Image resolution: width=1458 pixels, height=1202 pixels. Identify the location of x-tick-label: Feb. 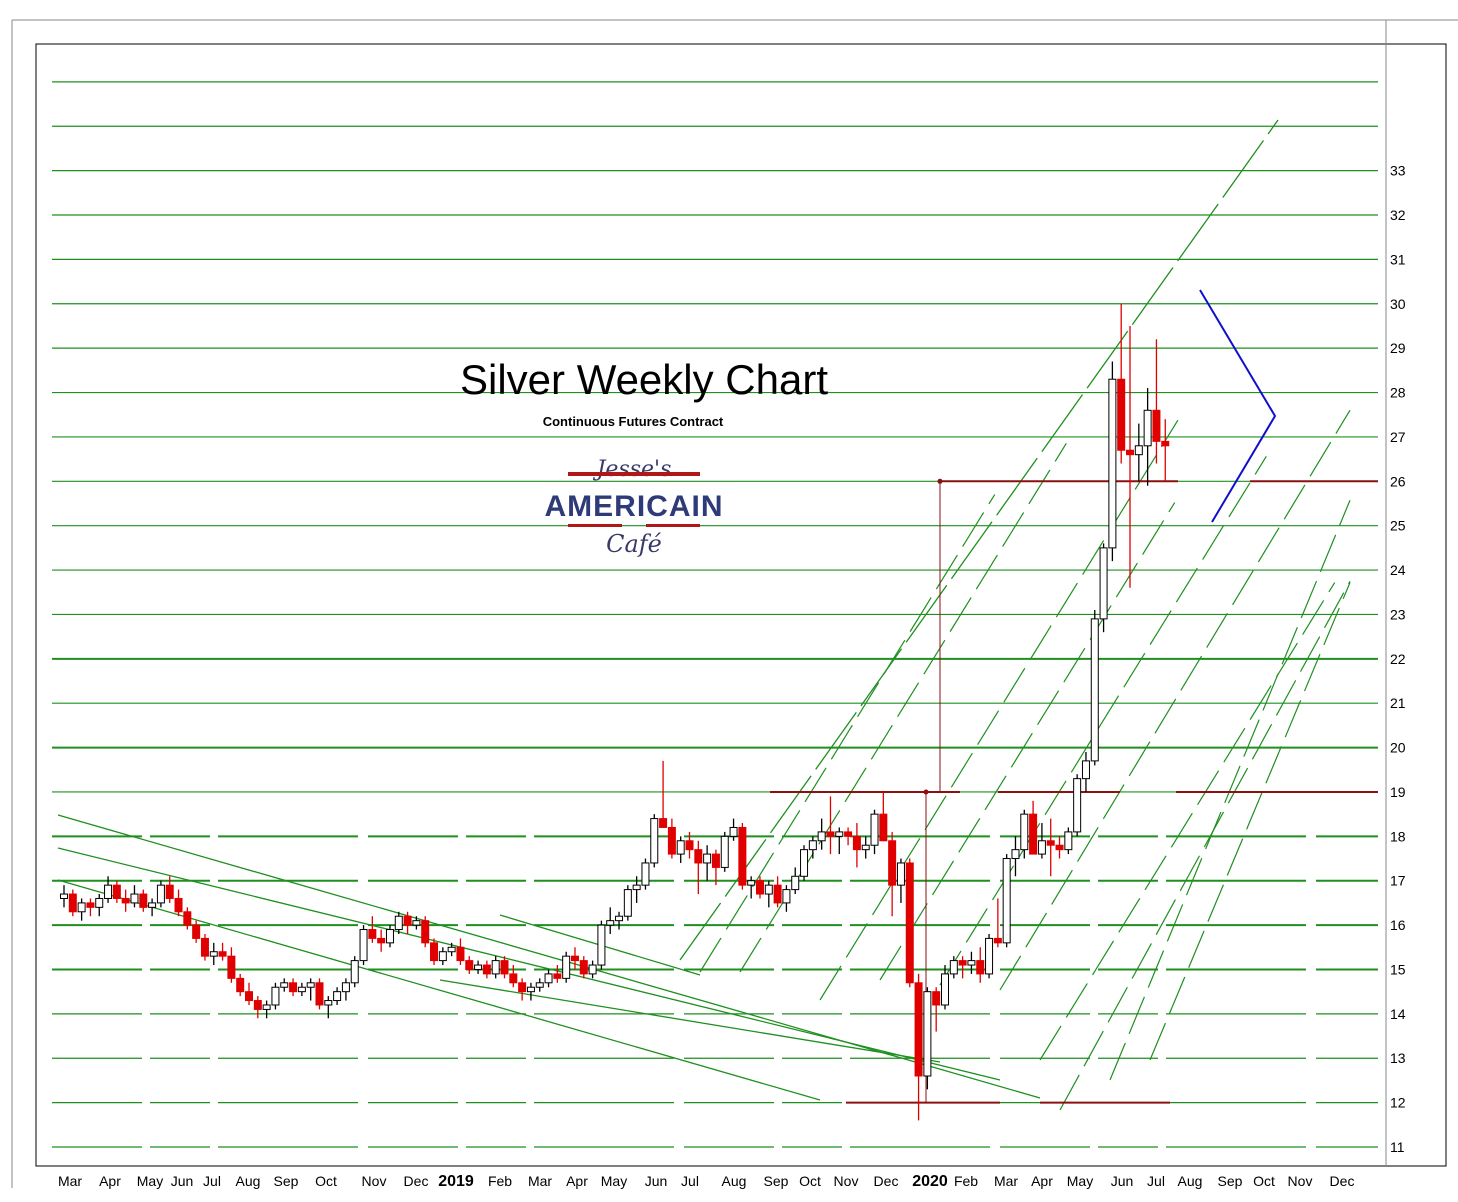
(500, 1181).